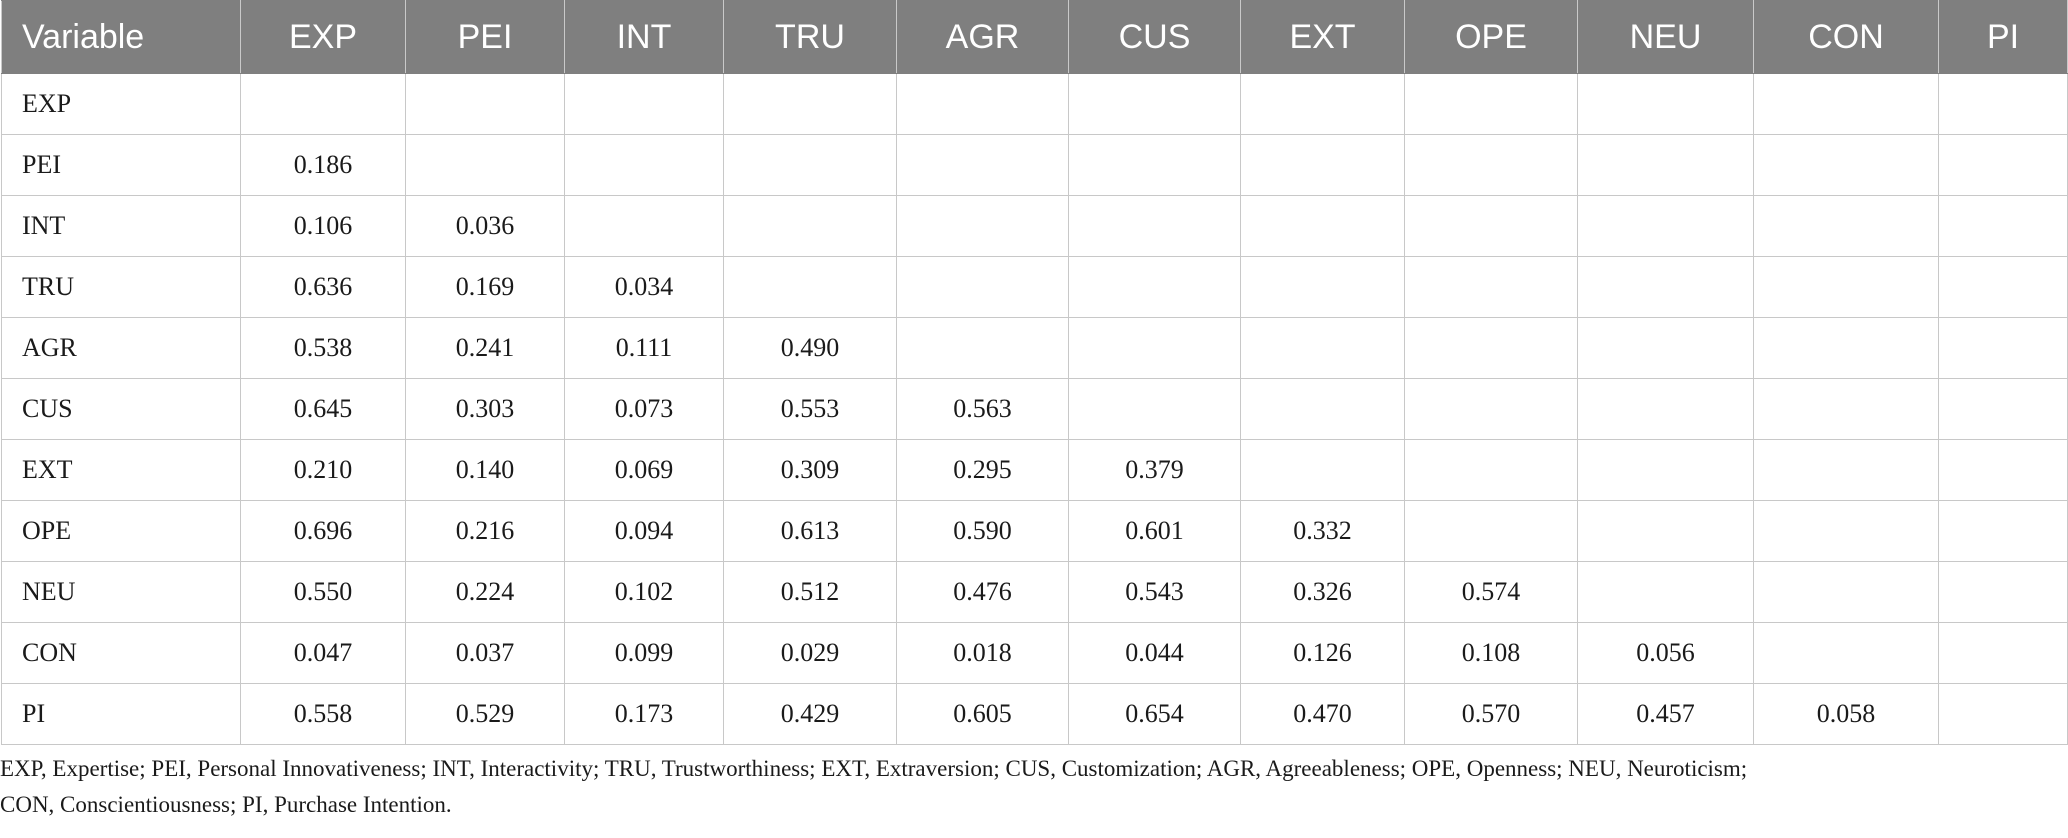 The width and height of the screenshot is (2068, 838). What do you see at coordinates (644, 714) in the screenshot?
I see `table-cell: 0.173` at bounding box center [644, 714].